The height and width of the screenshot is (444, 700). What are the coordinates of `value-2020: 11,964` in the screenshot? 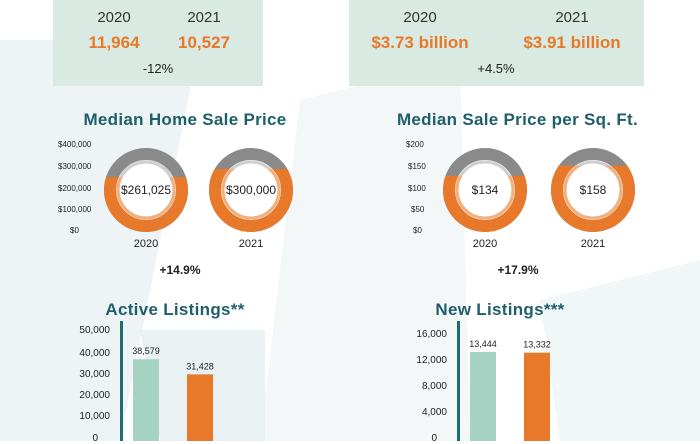 It's located at (114, 42).